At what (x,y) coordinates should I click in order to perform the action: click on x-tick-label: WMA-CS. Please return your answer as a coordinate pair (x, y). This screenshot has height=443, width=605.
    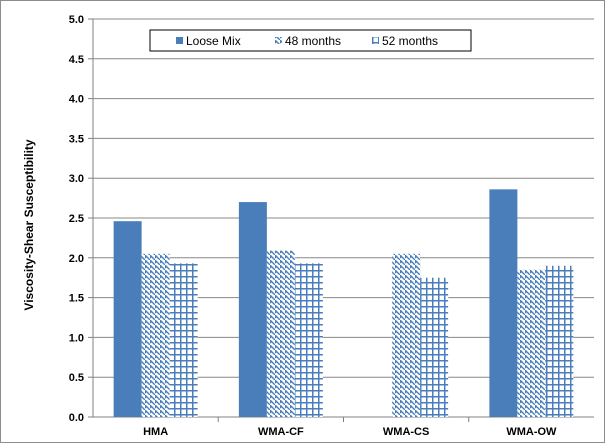
    Looking at the image, I should click on (406, 432).